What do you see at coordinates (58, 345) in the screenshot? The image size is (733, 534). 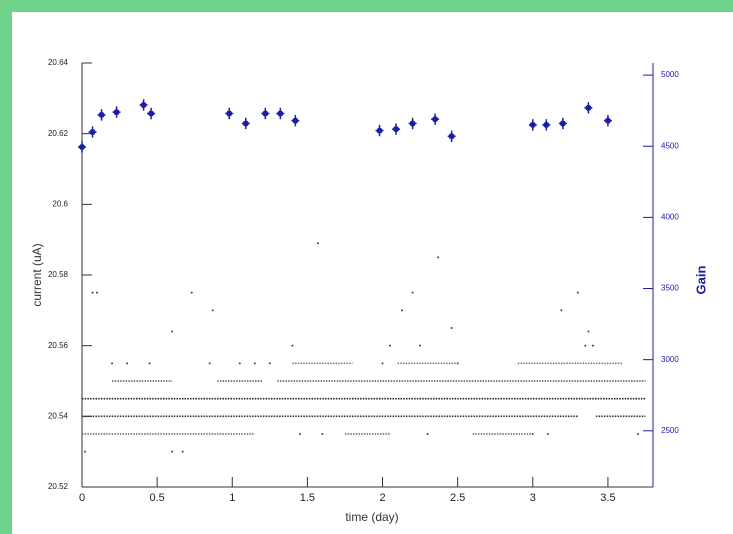 I see `y-tick-label: 20.56` at bounding box center [58, 345].